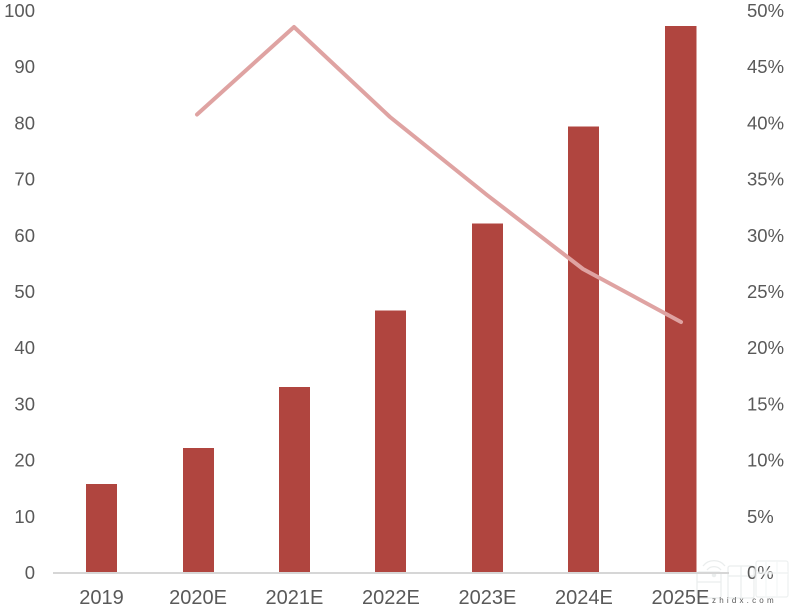  Describe the element at coordinates (765, 291) in the screenshot. I see `svg-text: 25%` at that location.